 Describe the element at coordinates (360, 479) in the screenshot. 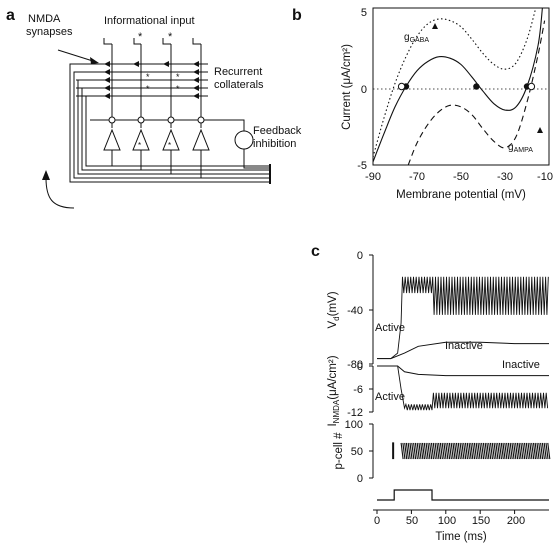

I see `pcell-ytick-0: 0` at that location.